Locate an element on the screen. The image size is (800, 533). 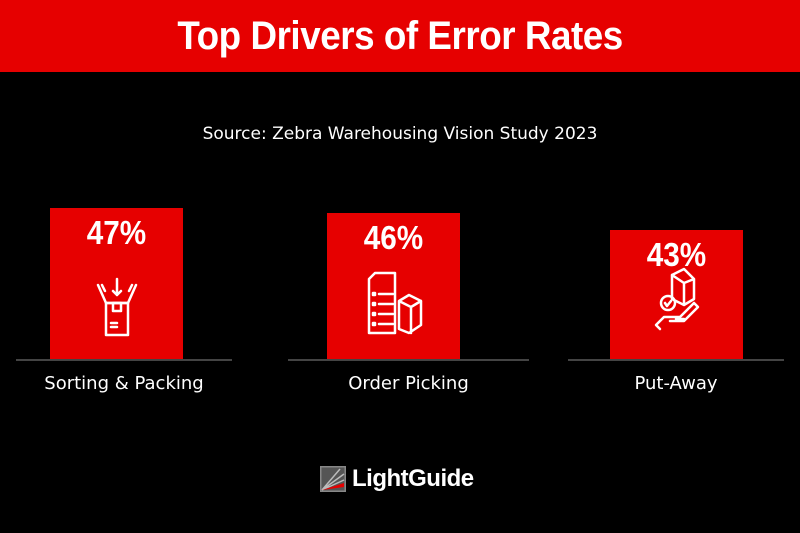
bar: 43% is located at coordinates (676, 294).